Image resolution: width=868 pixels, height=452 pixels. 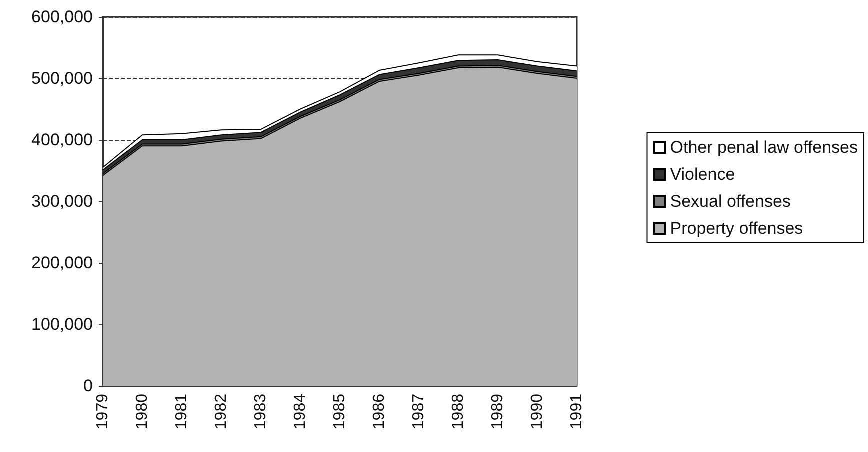 What do you see at coordinates (62, 263) in the screenshot?
I see `y-tick-label: 200,000` at bounding box center [62, 263].